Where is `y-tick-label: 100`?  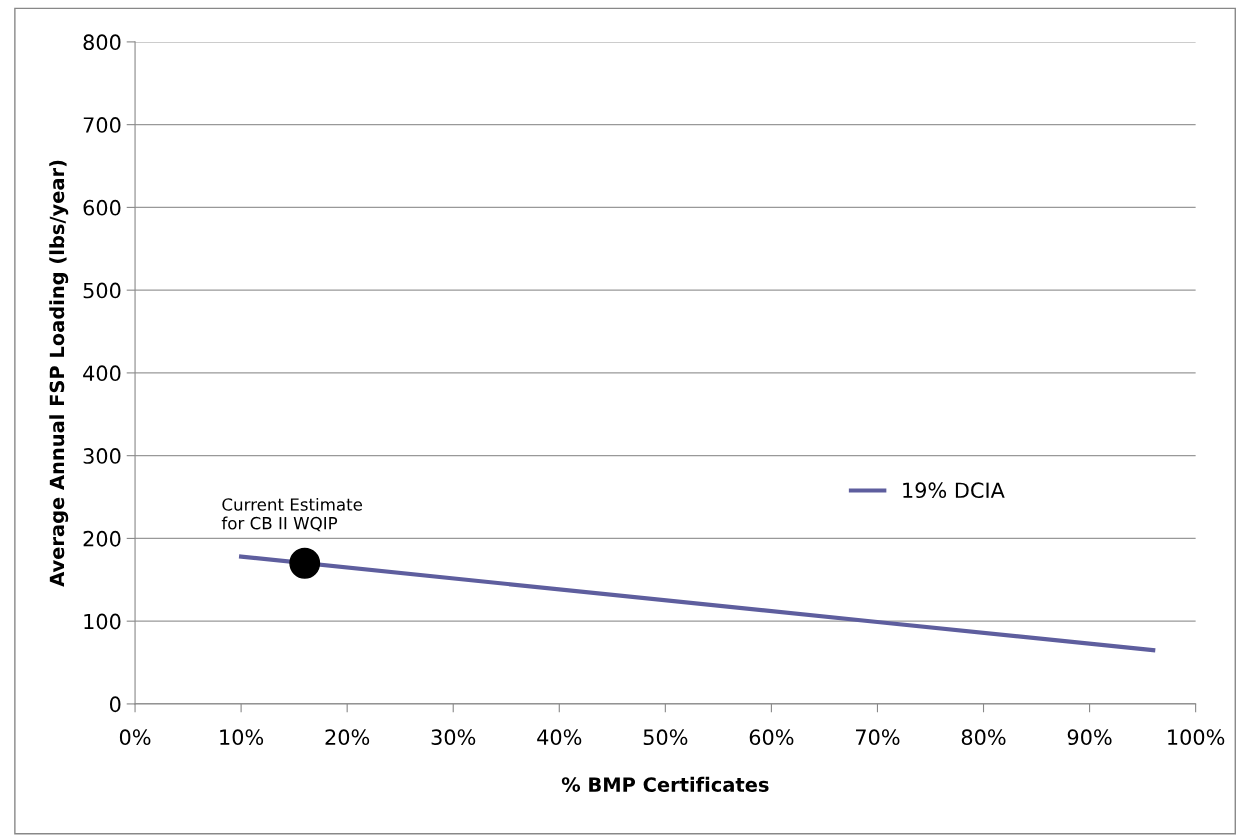
y-tick-label: 100 is located at coordinates (102, 621).